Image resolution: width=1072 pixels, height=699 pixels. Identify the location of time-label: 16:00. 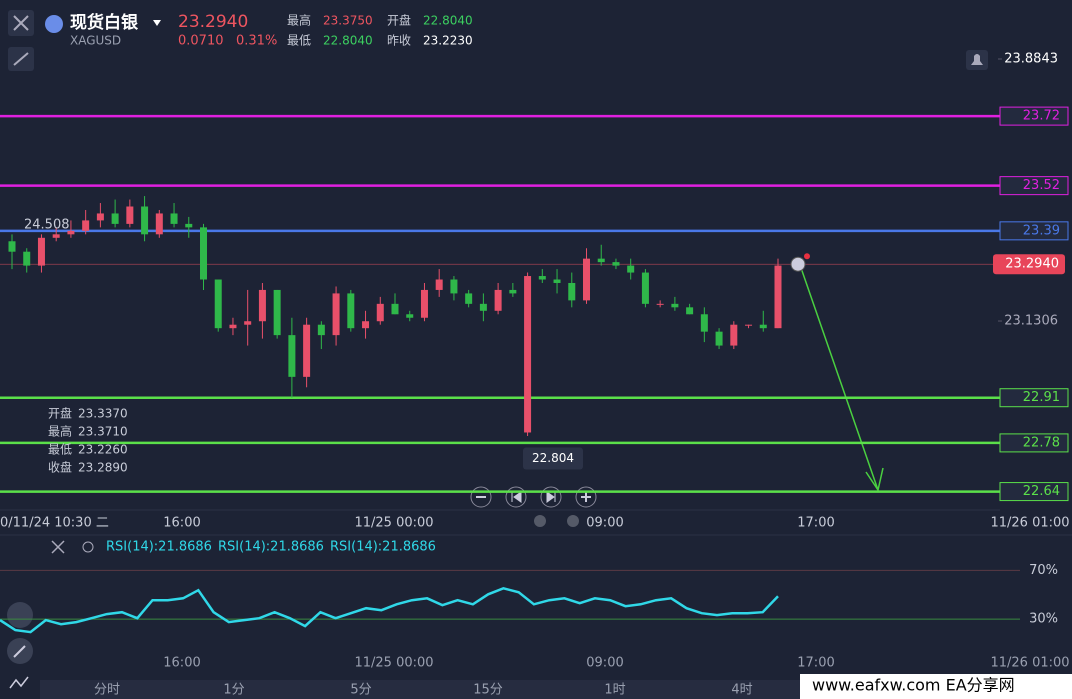
(181, 523).